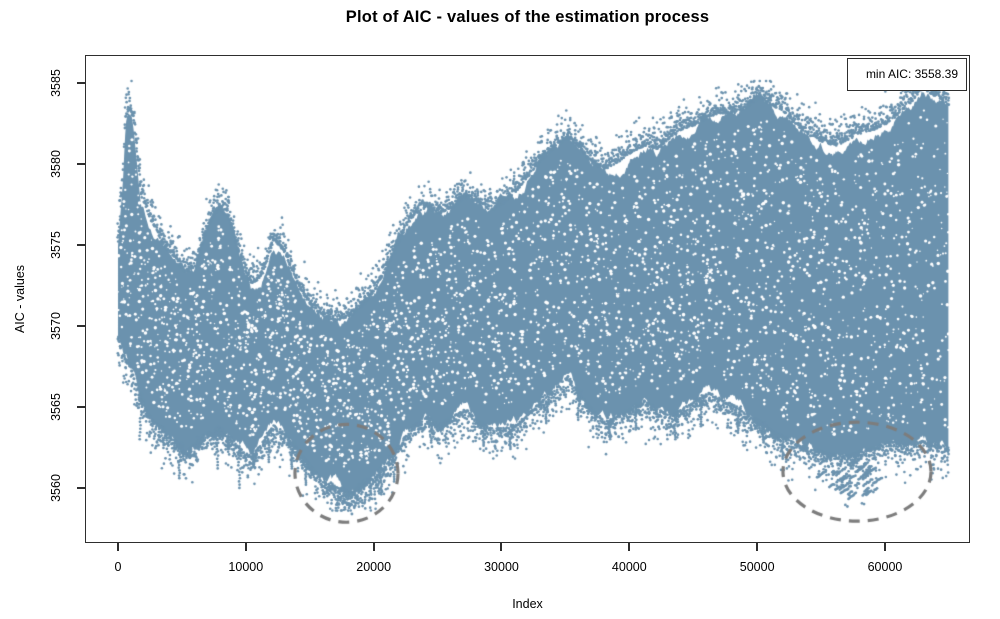 The image size is (1000, 619). Describe the element at coordinates (56, 406) in the screenshot. I see `y-tick-label: 3565` at that location.